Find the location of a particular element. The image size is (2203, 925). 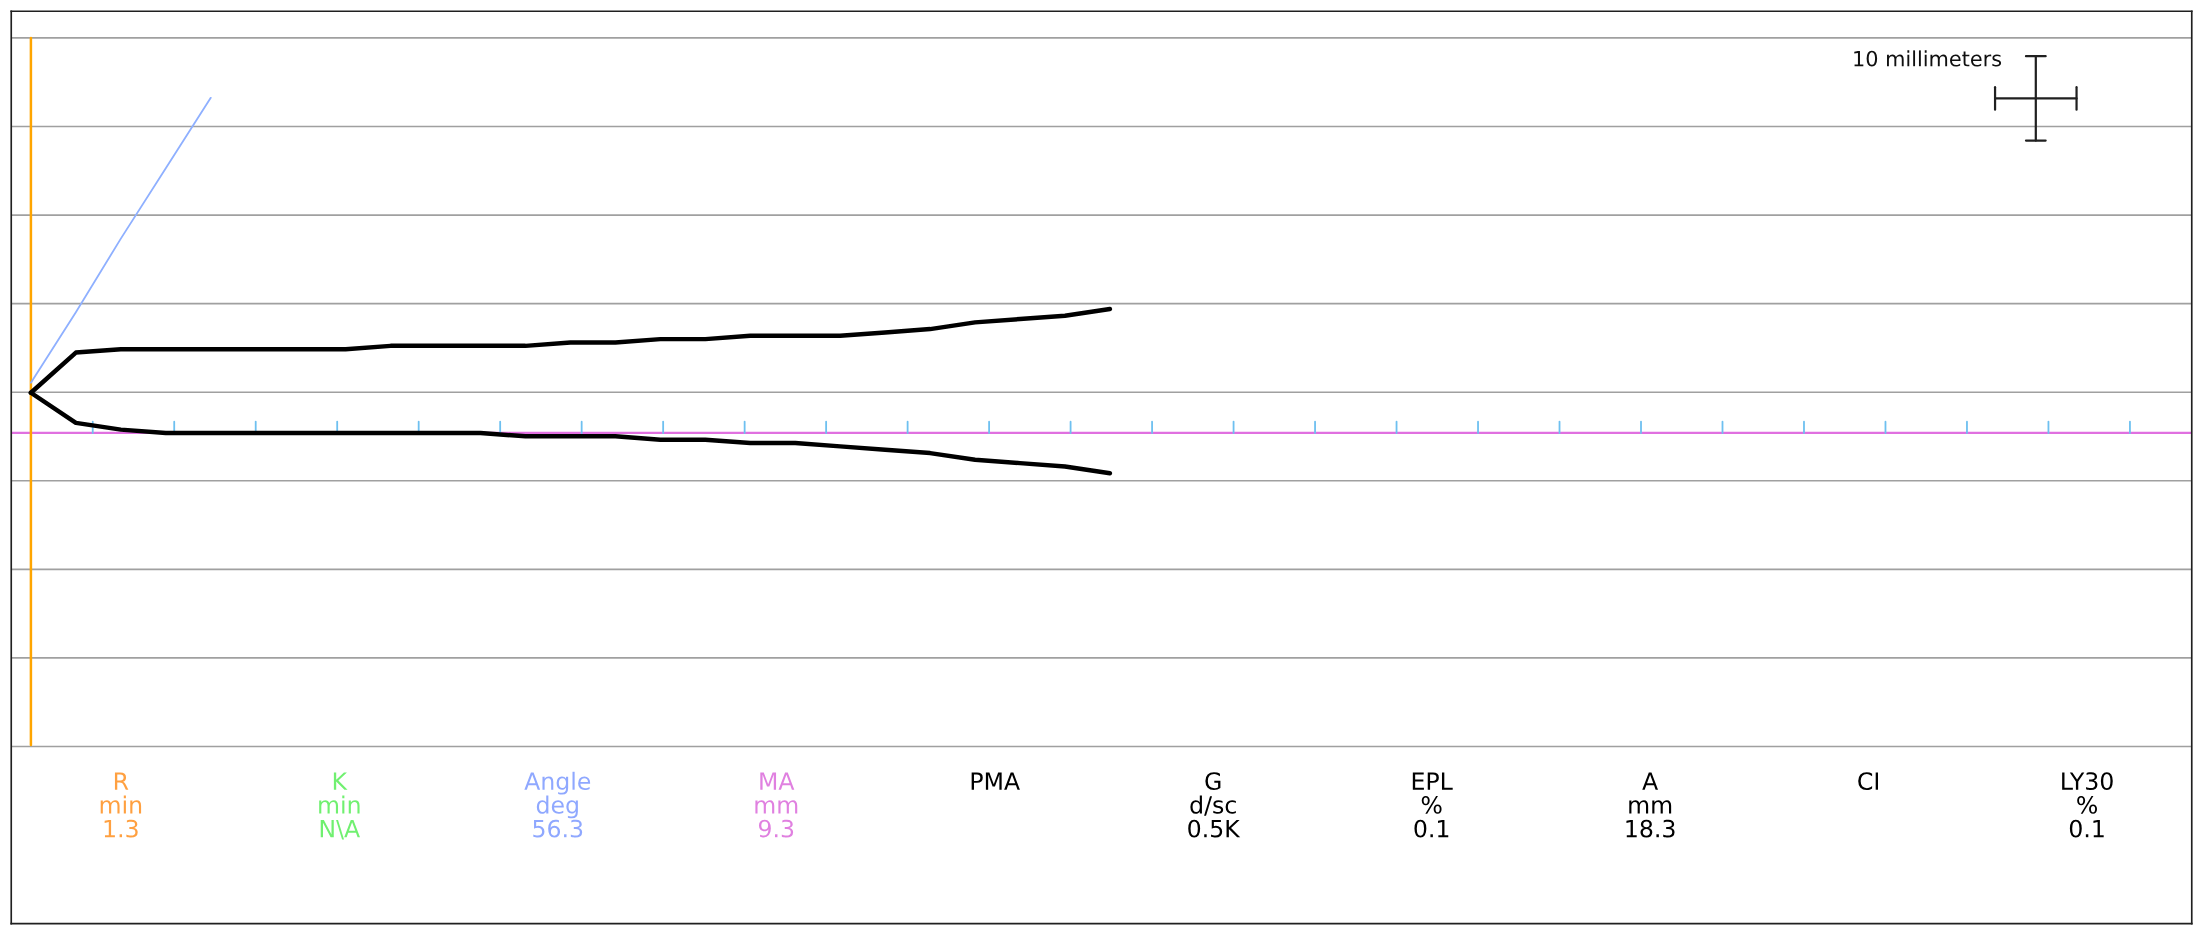

text: 10 millimeters is located at coordinates (1928, 58).